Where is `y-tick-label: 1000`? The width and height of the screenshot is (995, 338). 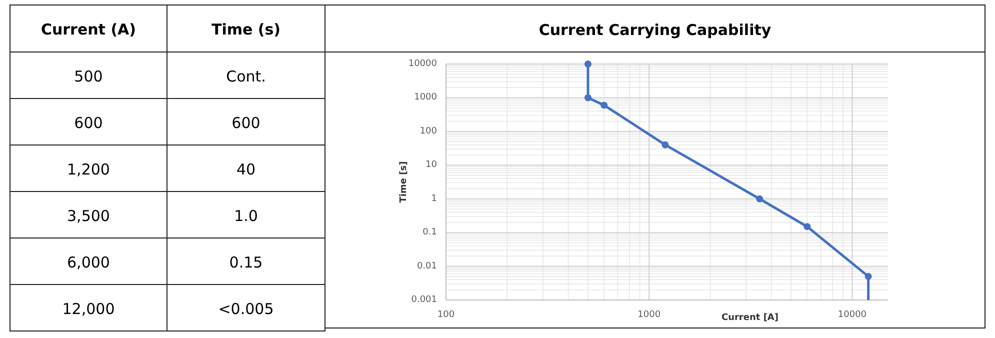
y-tick-label: 1000 is located at coordinates (426, 97).